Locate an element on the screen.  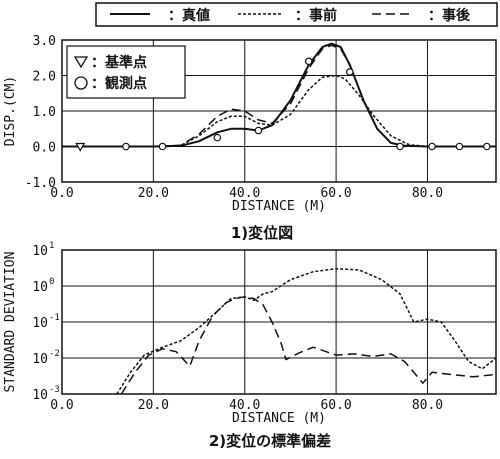
chart1-caption: 1)変位図 is located at coordinates (262, 233).